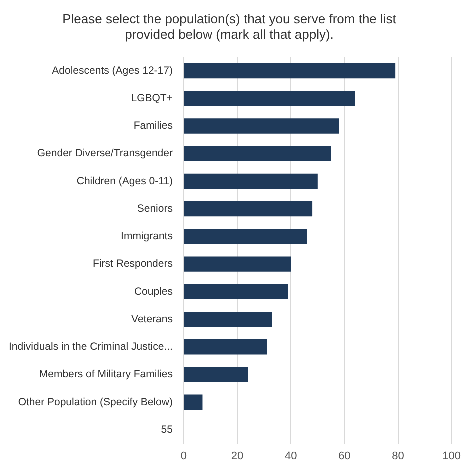  Describe the element at coordinates (229, 26) in the screenshot. I see `chart-title: Please select the population(s) that you serve from the list provided below (mark all that apply).` at that location.